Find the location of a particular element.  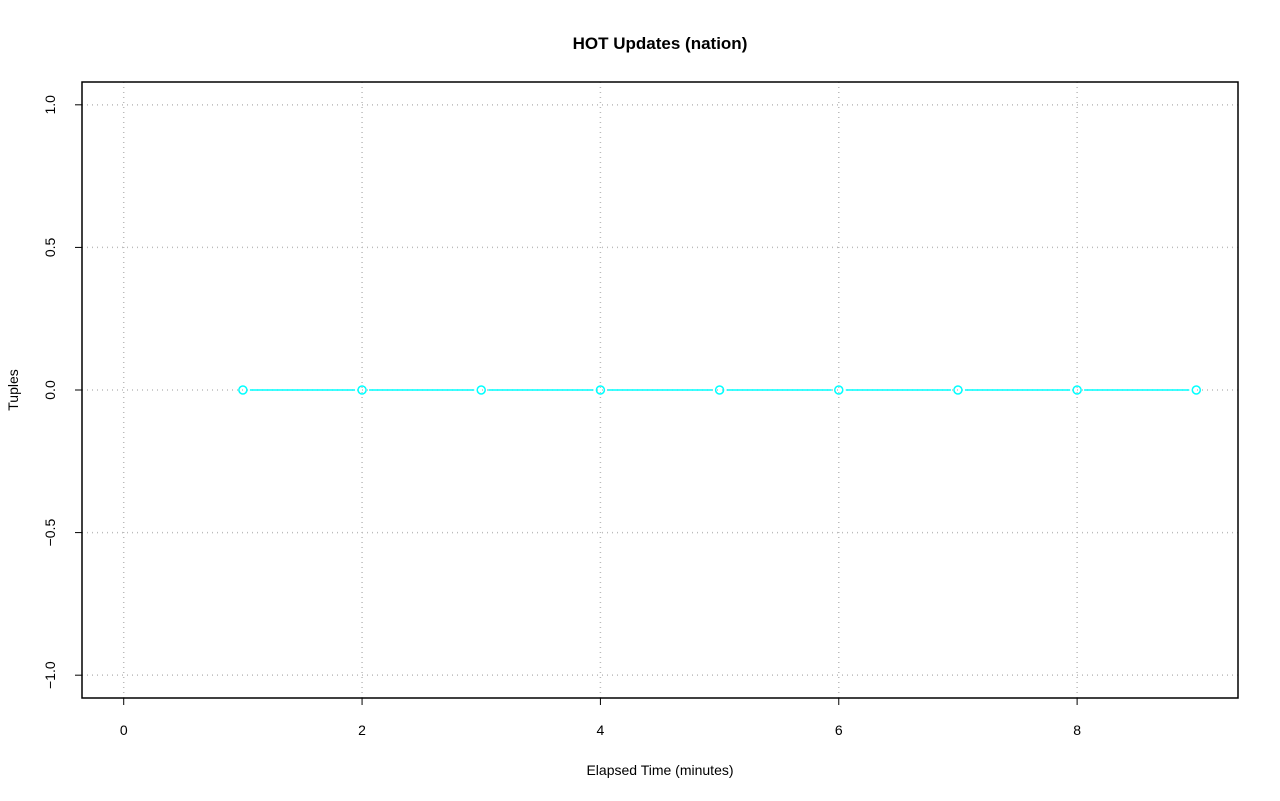

y-tick-label: −0.5 is located at coordinates (50, 533).